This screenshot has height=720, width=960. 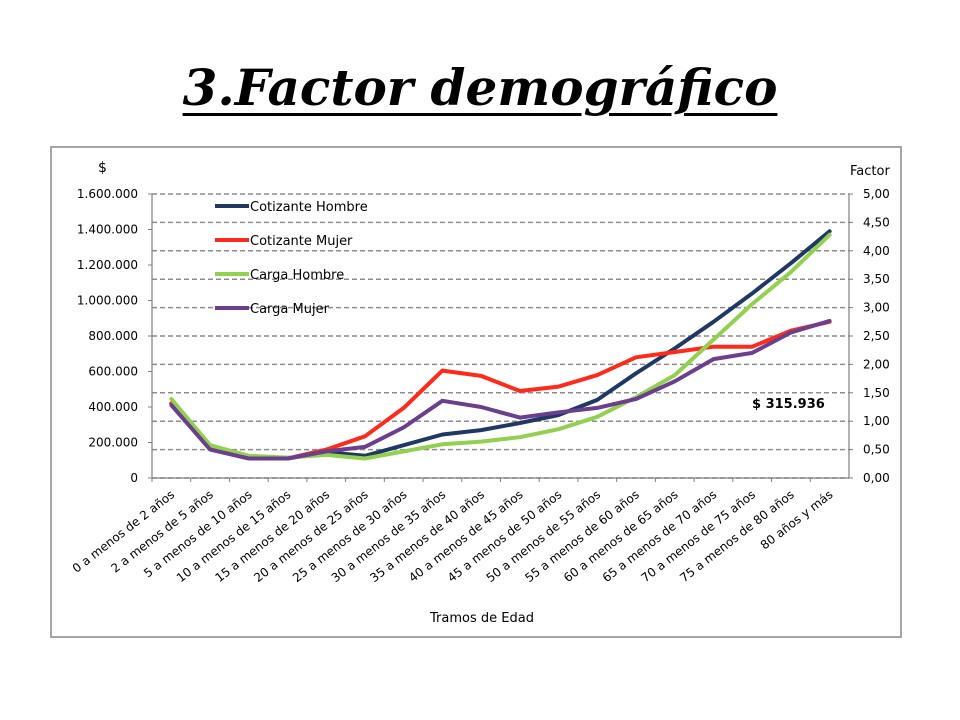 What do you see at coordinates (107, 265) in the screenshot?
I see `y-left-tick-label: 1.200.000` at bounding box center [107, 265].